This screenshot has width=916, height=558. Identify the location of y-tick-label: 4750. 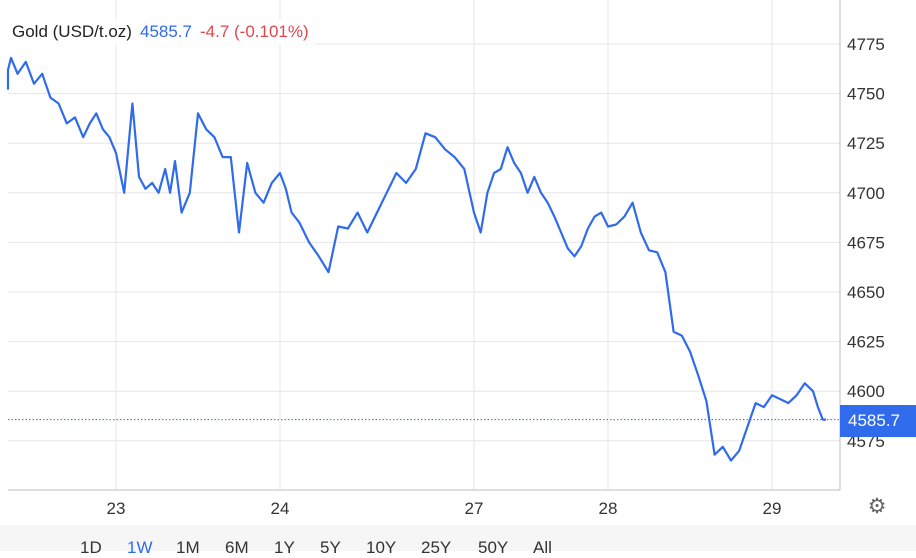
(866, 94).